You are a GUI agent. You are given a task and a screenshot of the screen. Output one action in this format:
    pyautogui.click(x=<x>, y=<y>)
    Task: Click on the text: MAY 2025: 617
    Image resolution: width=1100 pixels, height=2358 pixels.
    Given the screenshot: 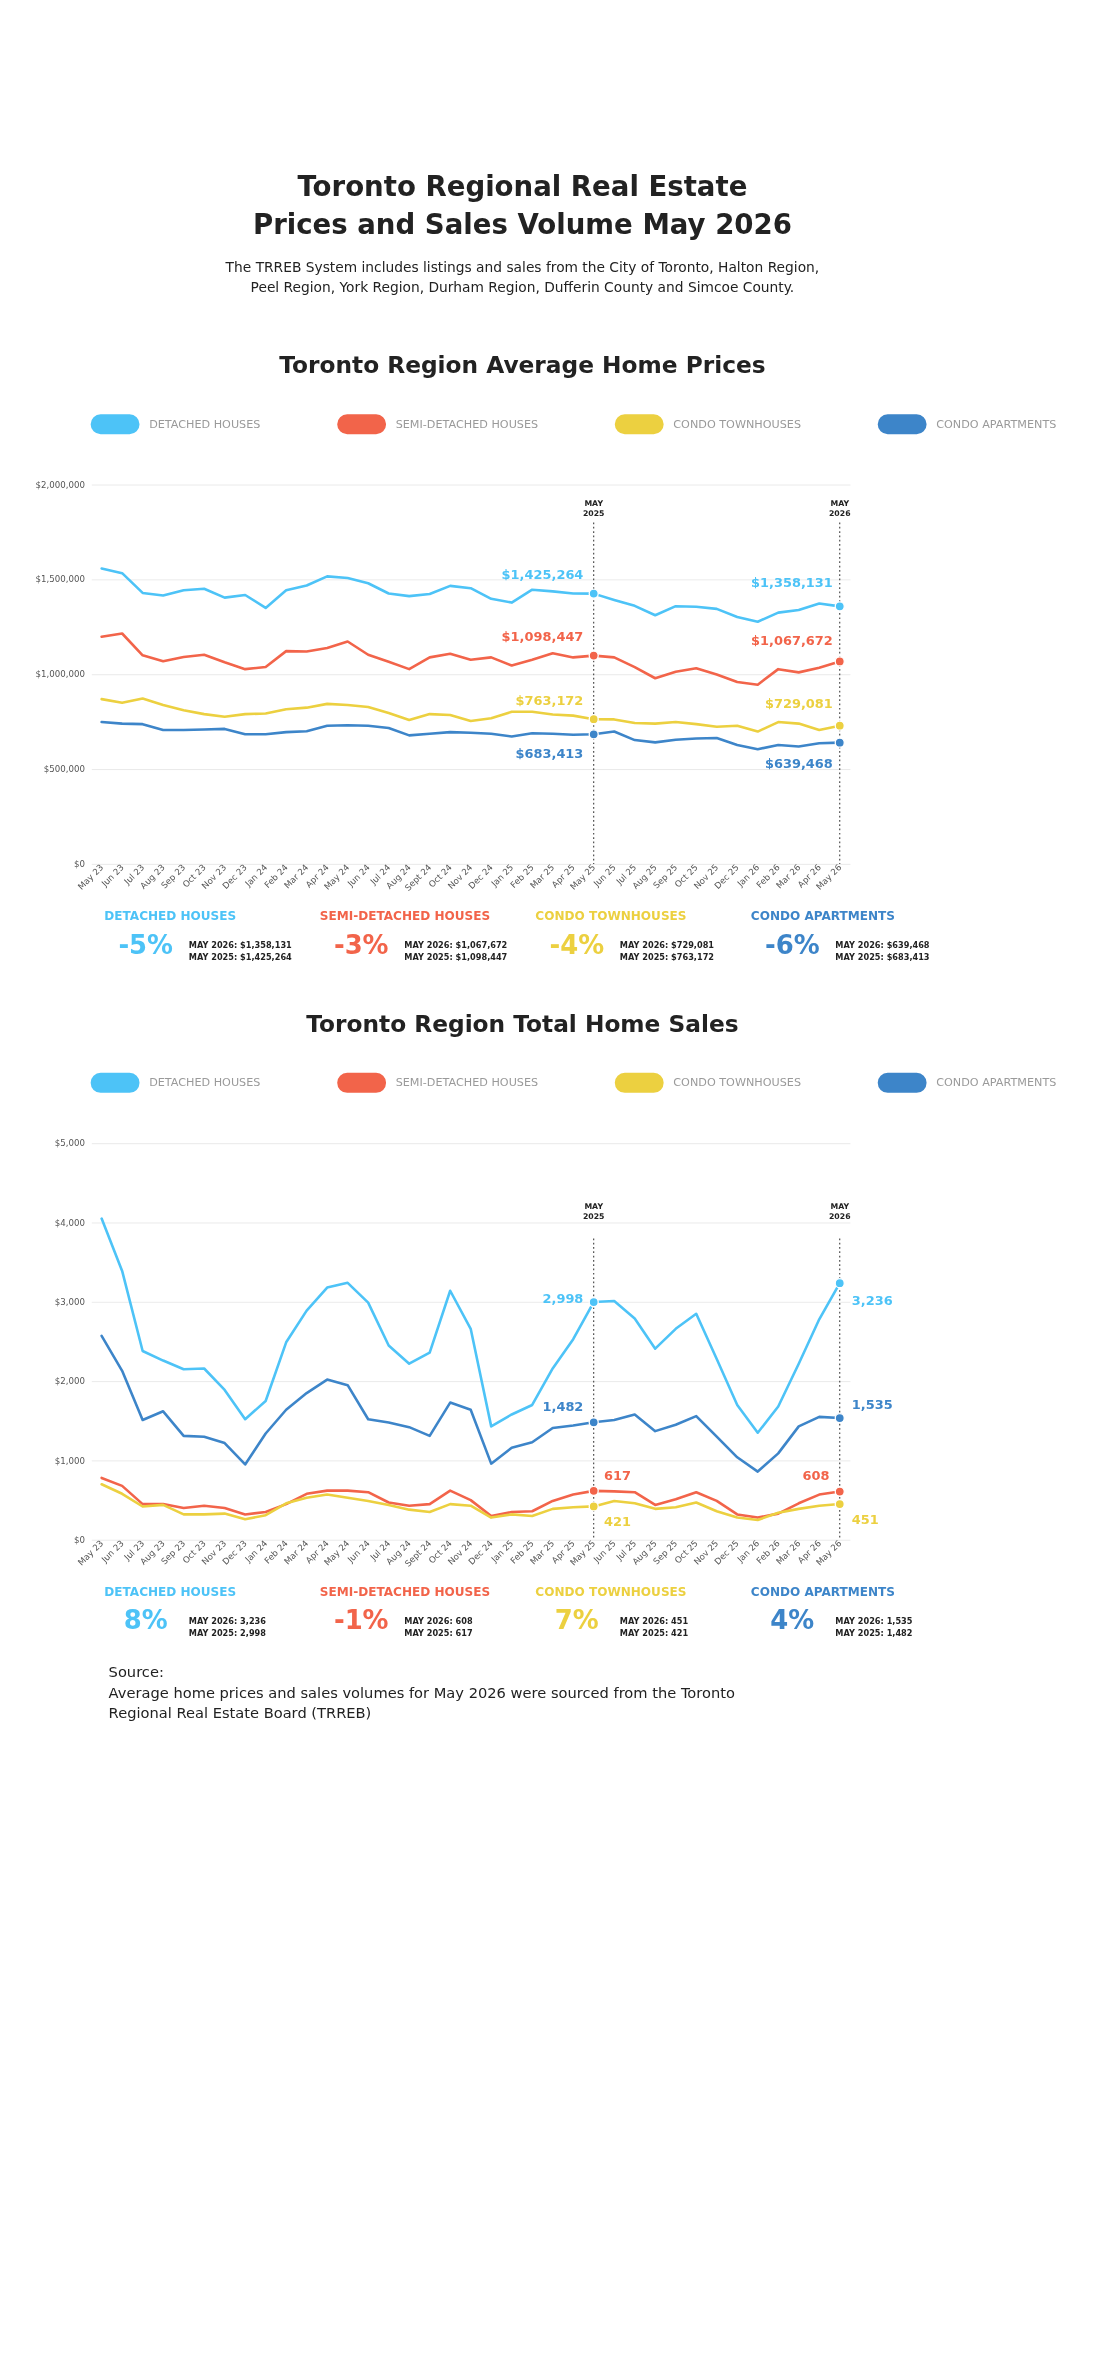 What is the action you would take?
    pyautogui.click(x=438, y=1633)
    